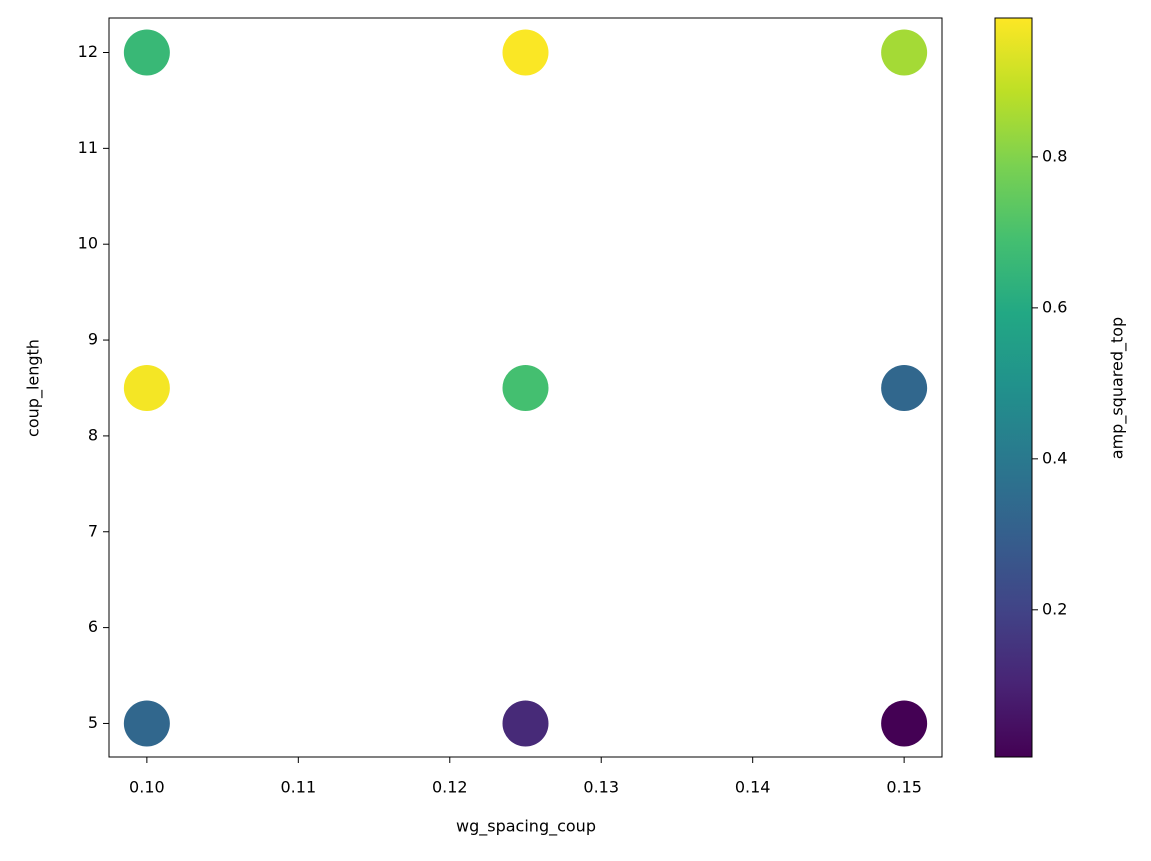 The height and width of the screenshot is (861, 1151). What do you see at coordinates (93, 530) in the screenshot?
I see `y-tick-label: 7` at bounding box center [93, 530].